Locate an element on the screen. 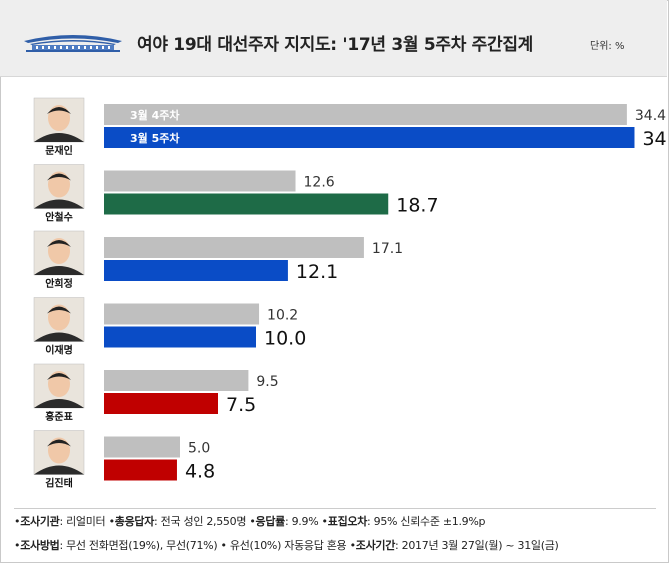  sampling-error-label: 표집오차 is located at coordinates (347, 521).